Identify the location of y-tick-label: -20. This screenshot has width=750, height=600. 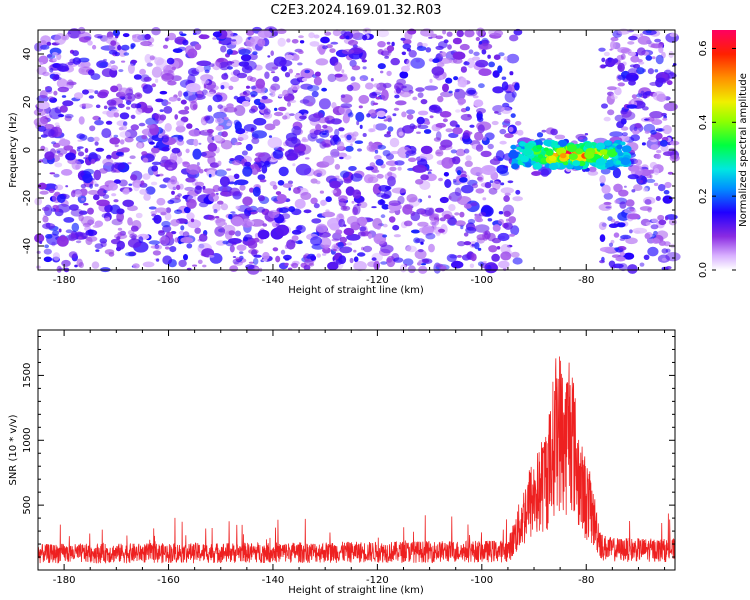
(27, 198).